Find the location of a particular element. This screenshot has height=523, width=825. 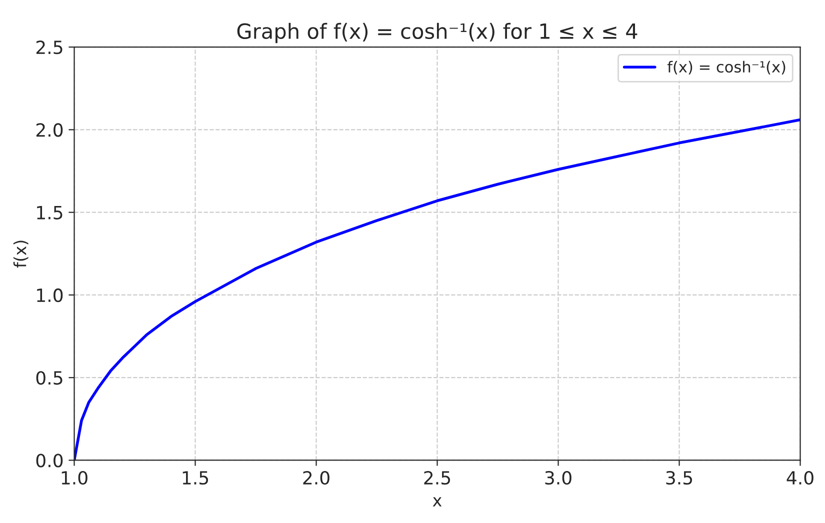

x-tick-label: 3.5 is located at coordinates (679, 477).